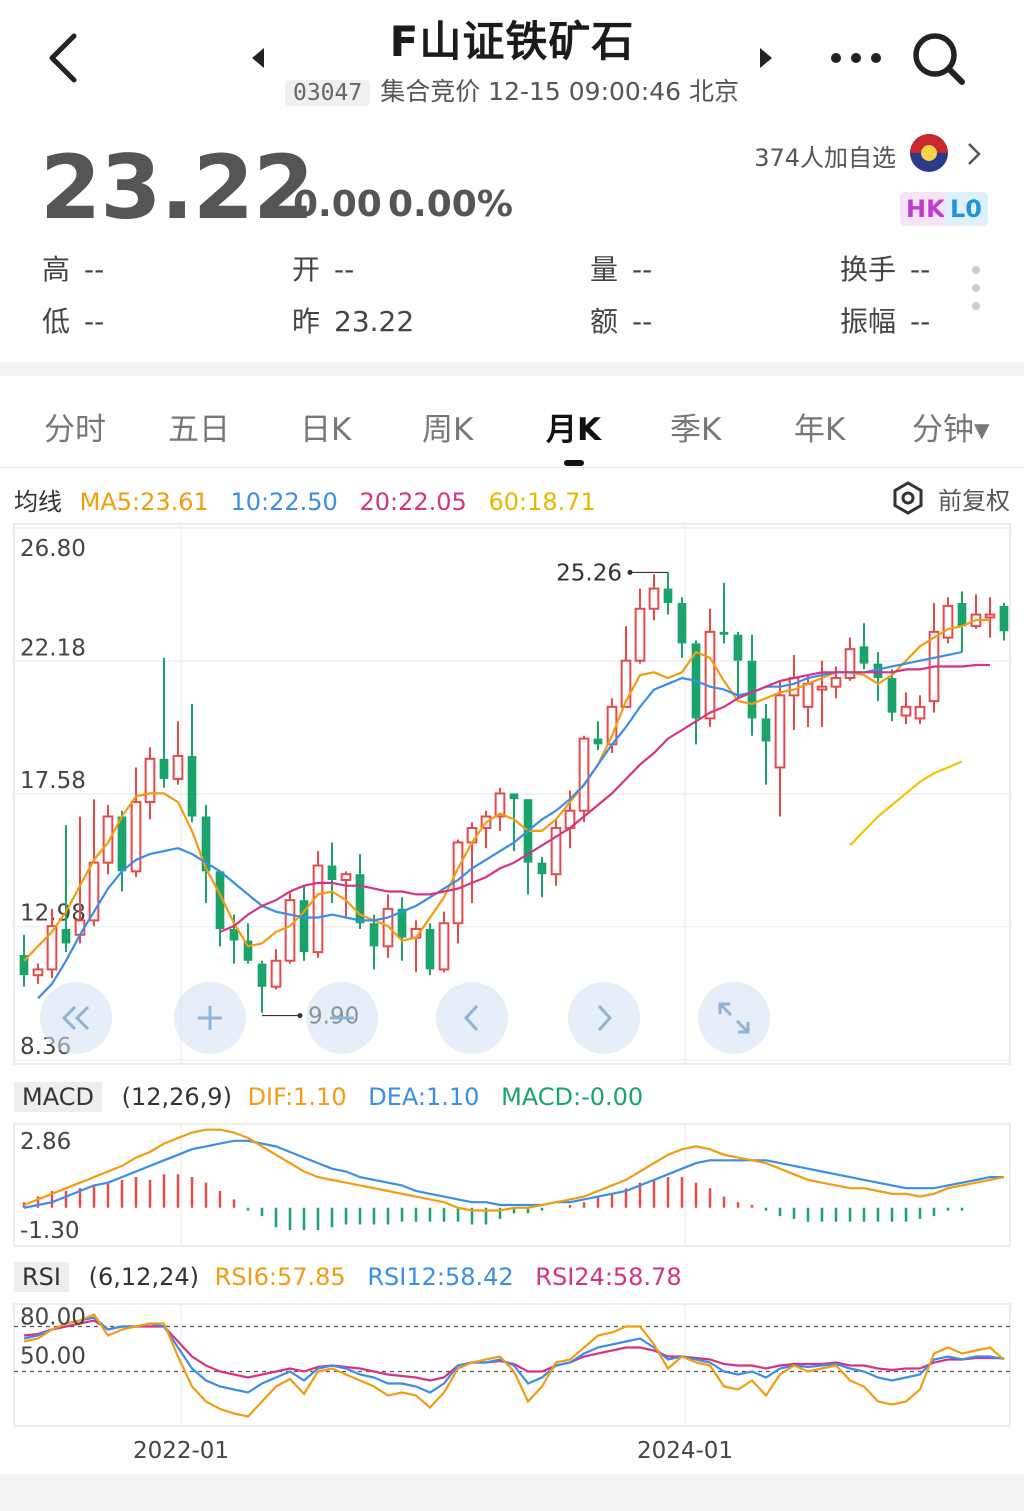 Image resolution: width=1024 pixels, height=1511 pixels. I want to click on stat-turnover: 换手 --, so click(885, 269).